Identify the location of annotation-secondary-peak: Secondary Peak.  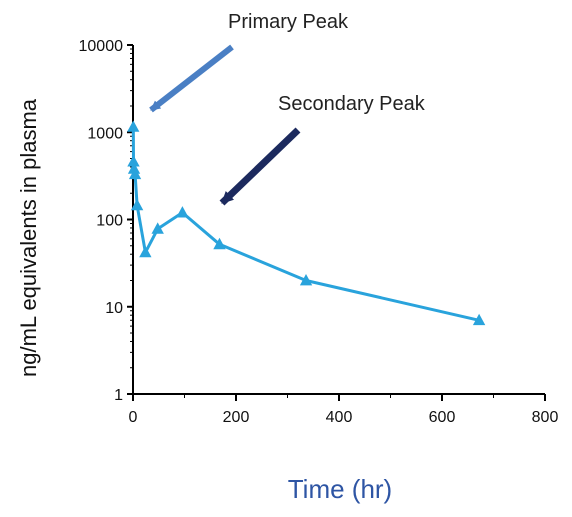
(322, 149).